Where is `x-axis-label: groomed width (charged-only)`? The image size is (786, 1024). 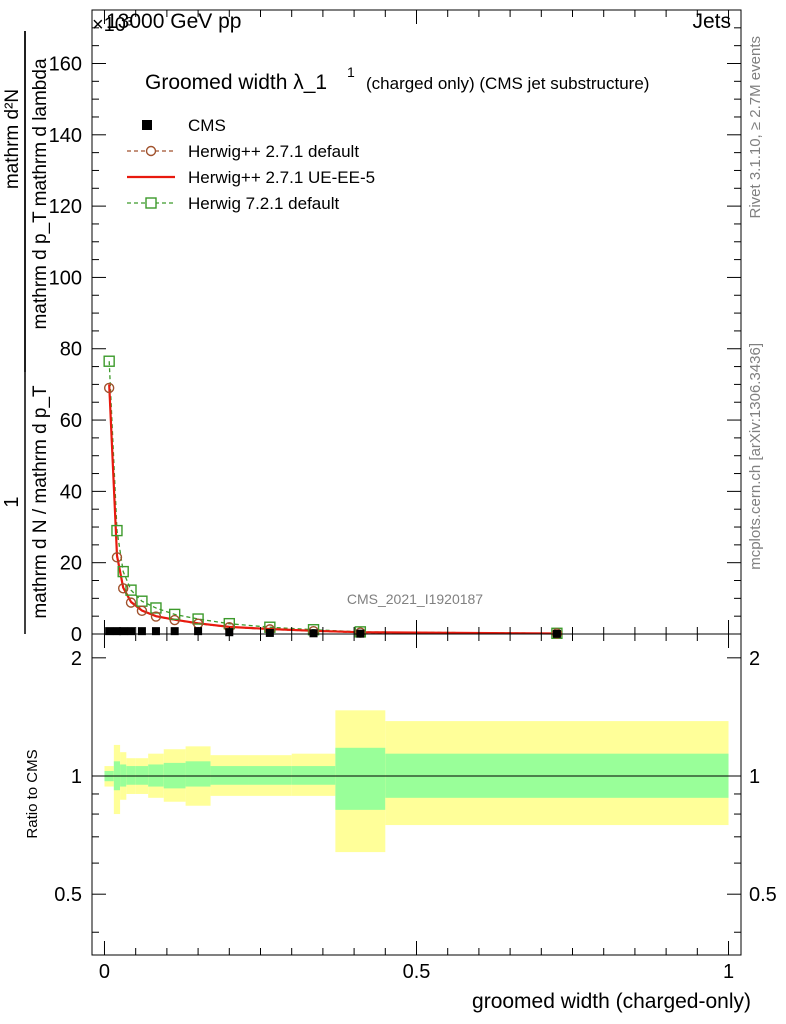
x-axis-label: groomed width (charged-only) is located at coordinates (611, 1001).